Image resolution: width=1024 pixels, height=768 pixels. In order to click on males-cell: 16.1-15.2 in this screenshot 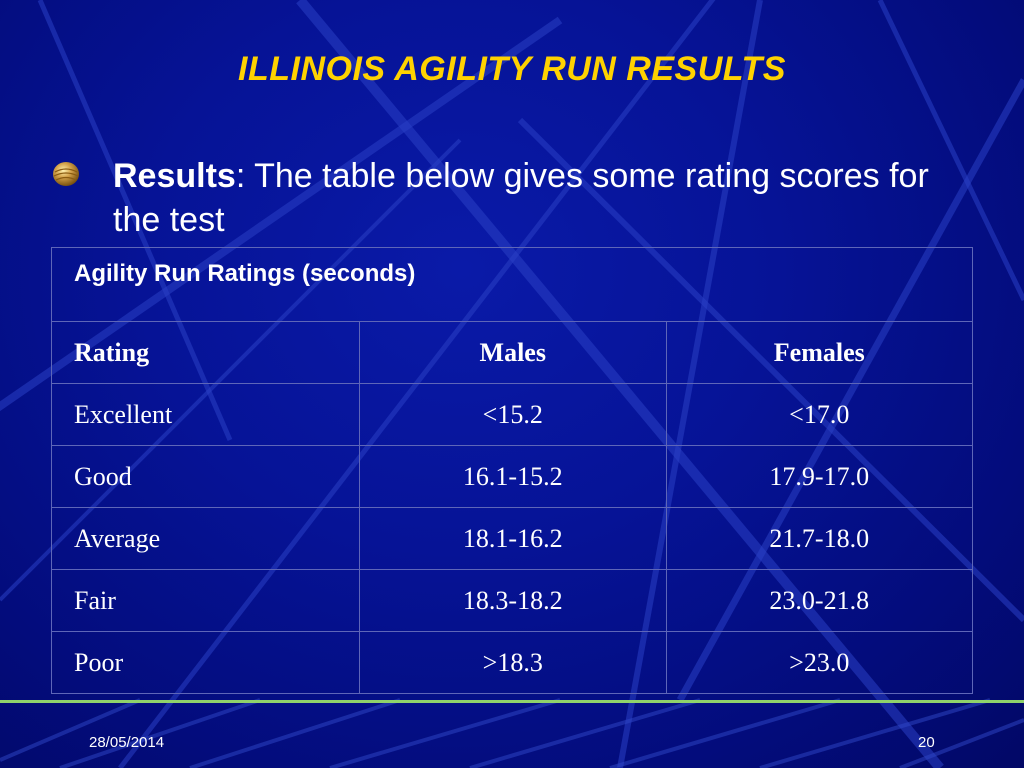, I will do `click(513, 476)`.